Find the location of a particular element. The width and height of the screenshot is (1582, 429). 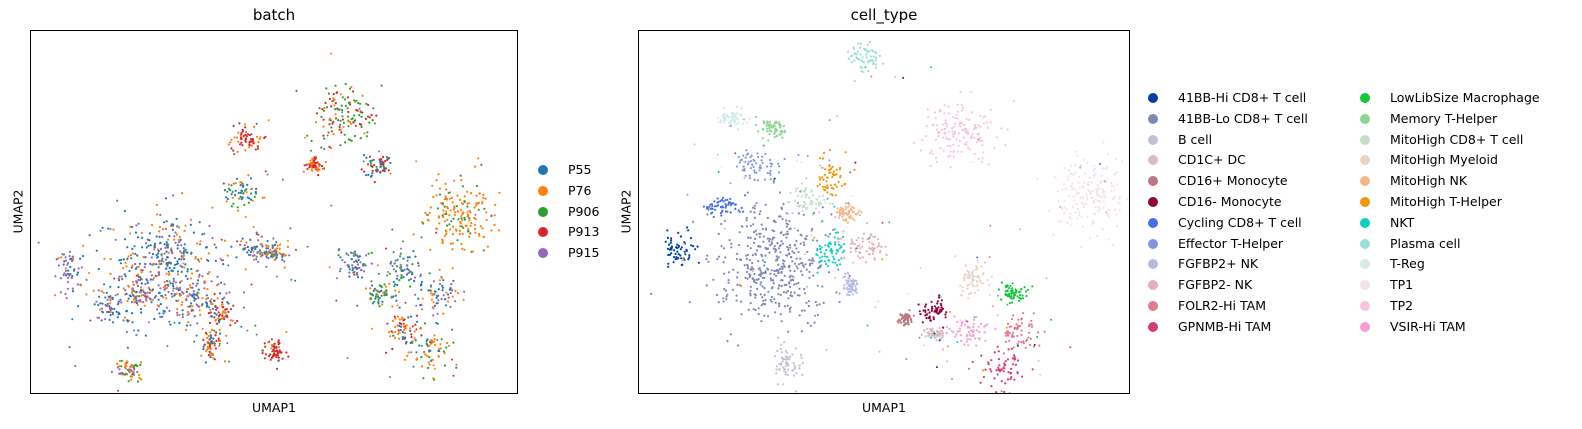

legend-label: P55 is located at coordinates (580, 169).